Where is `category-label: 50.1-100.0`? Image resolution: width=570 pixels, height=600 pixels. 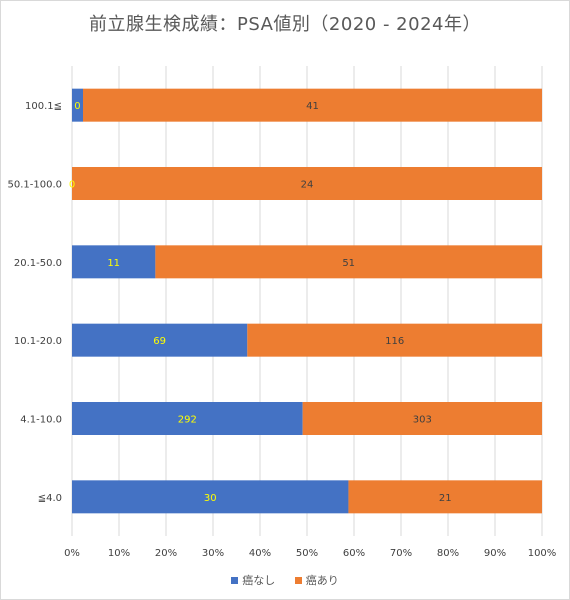 category-label: 50.1-100.0 is located at coordinates (34, 185).